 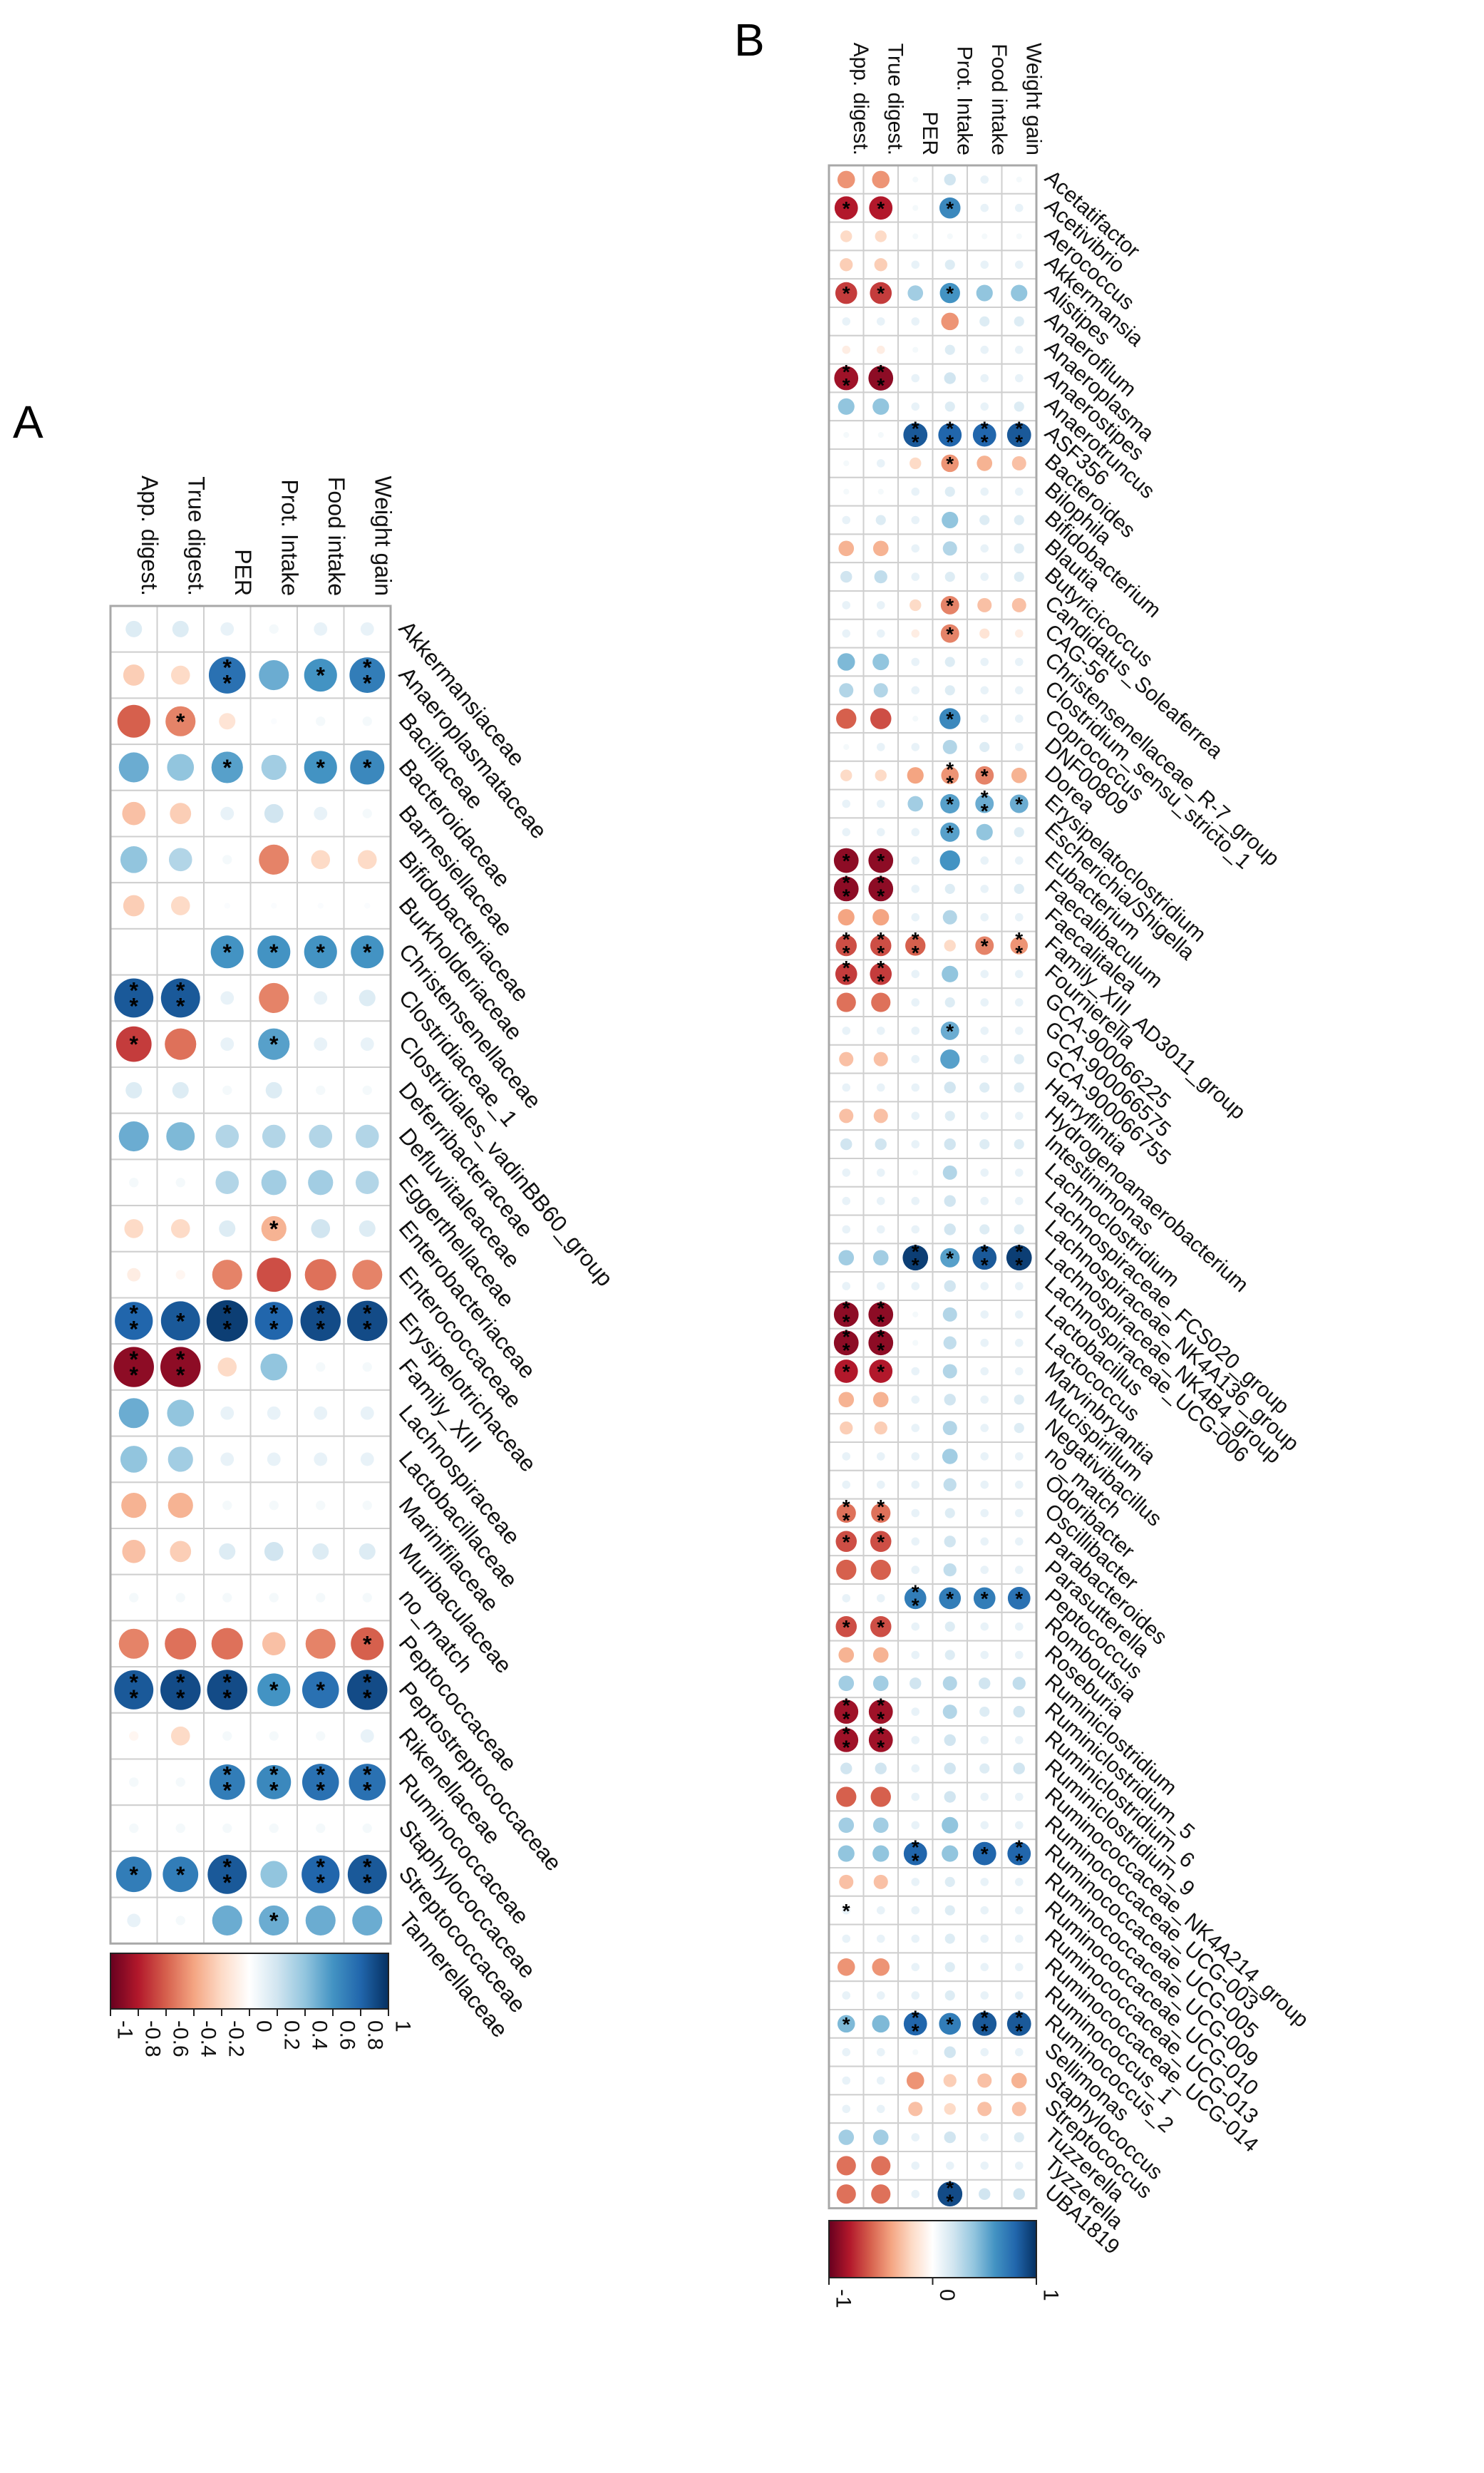 What do you see at coordinates (251, 1275) in the screenshot?
I see `heatmap-frame` at bounding box center [251, 1275].